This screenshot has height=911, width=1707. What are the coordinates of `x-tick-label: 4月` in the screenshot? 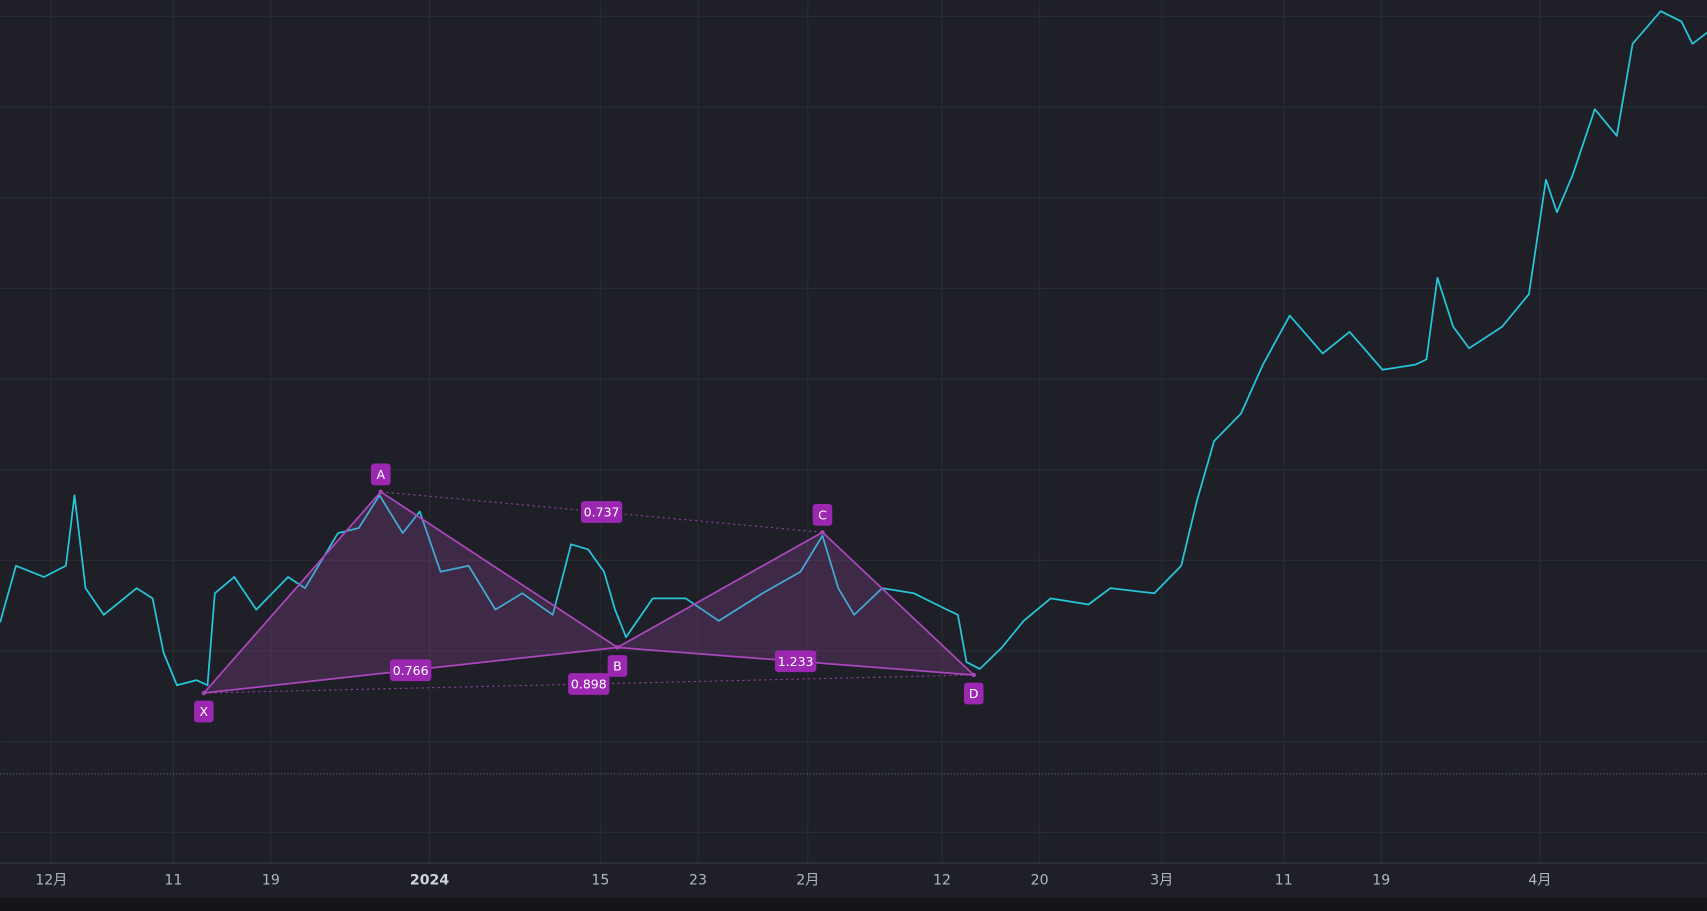 It's located at (1539, 881).